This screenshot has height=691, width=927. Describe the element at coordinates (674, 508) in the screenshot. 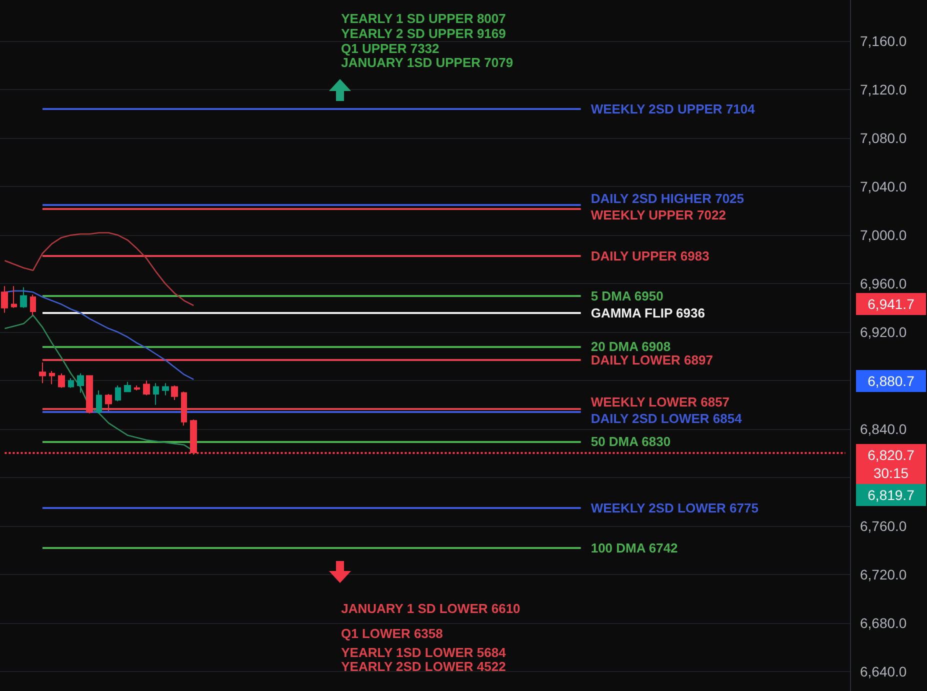

I see `ref-line-label: WEEKLY 2SD LOWER 6775` at that location.